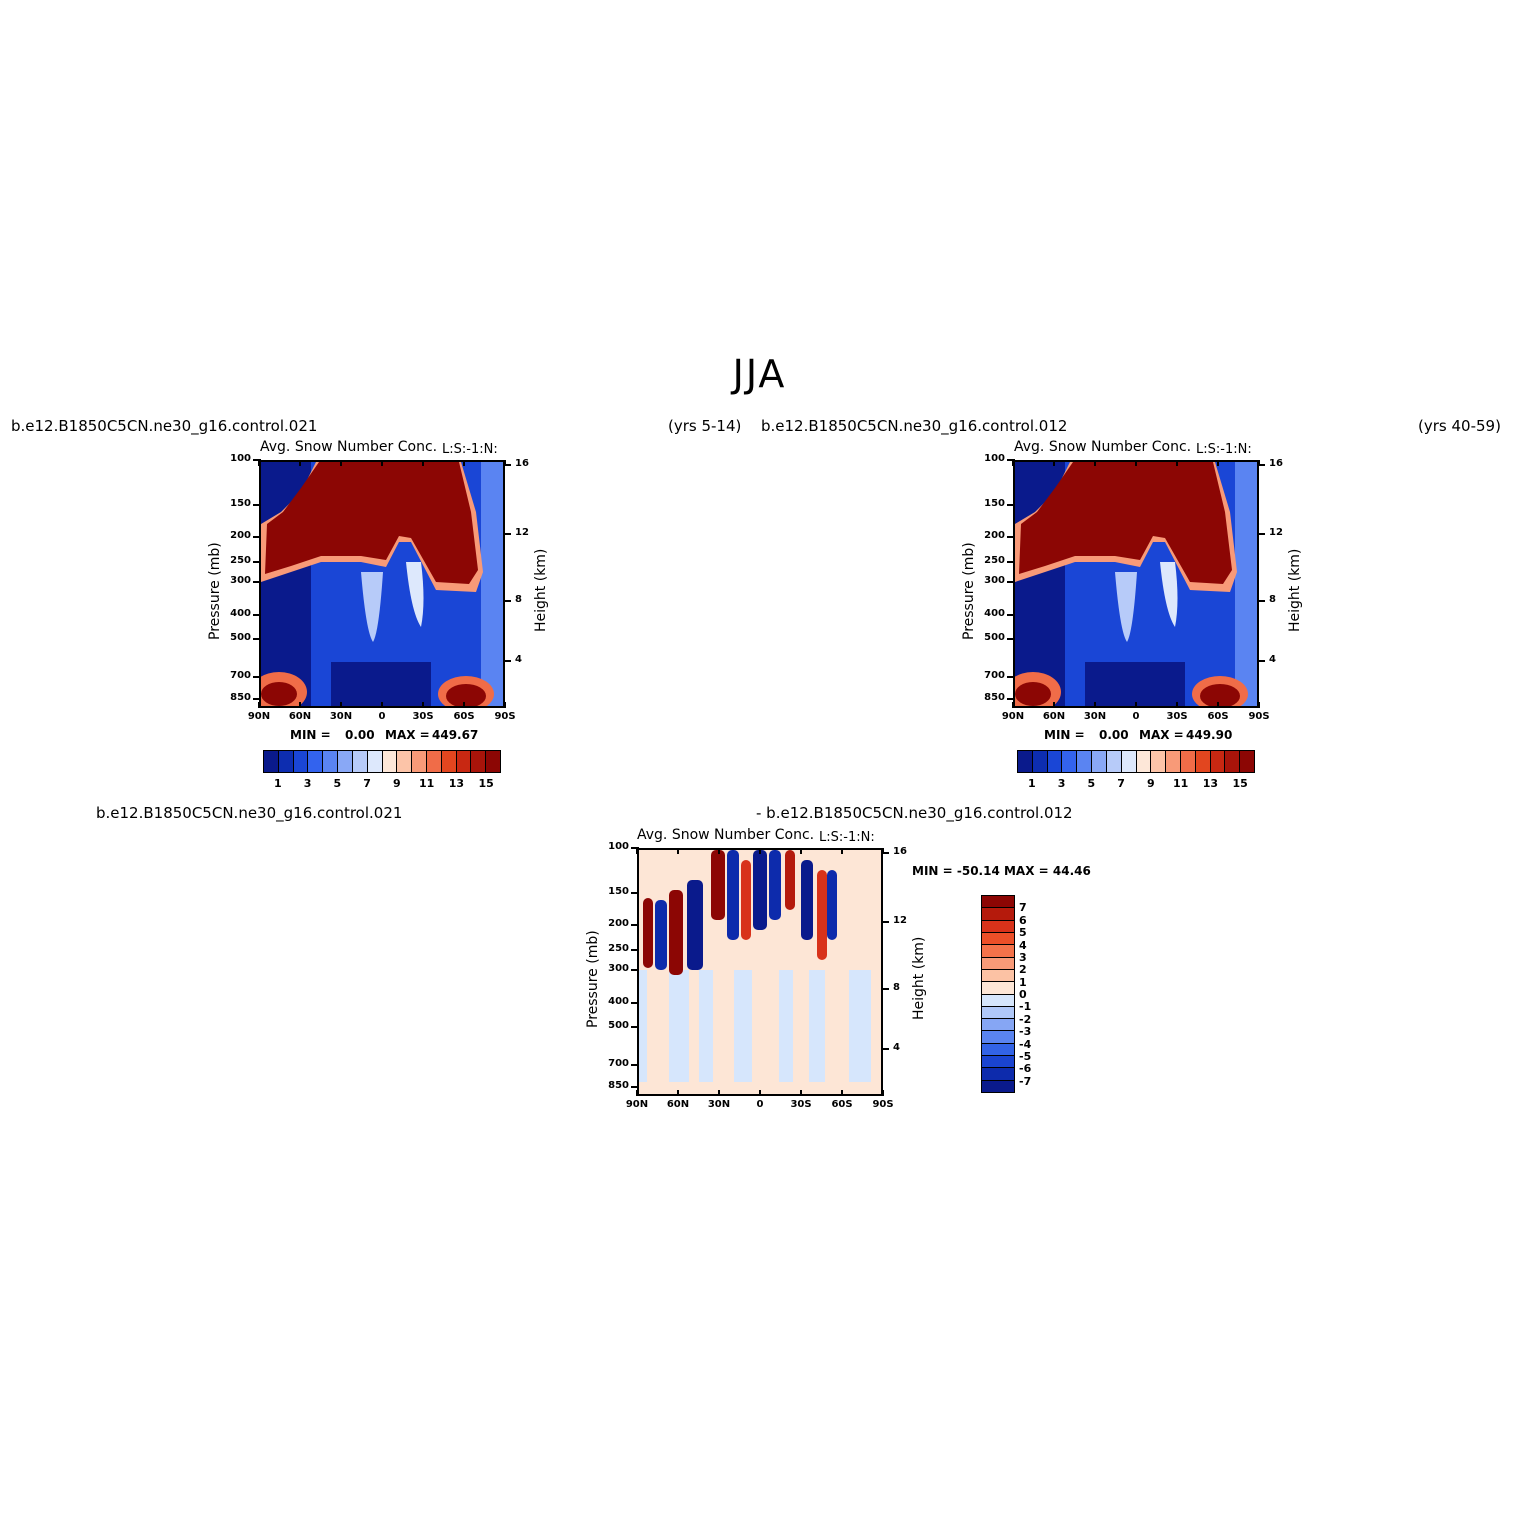 The width and height of the screenshot is (1519, 1519). What do you see at coordinates (705, 426) in the screenshot?
I see `panel1-years: (yrs 5-14)` at bounding box center [705, 426].